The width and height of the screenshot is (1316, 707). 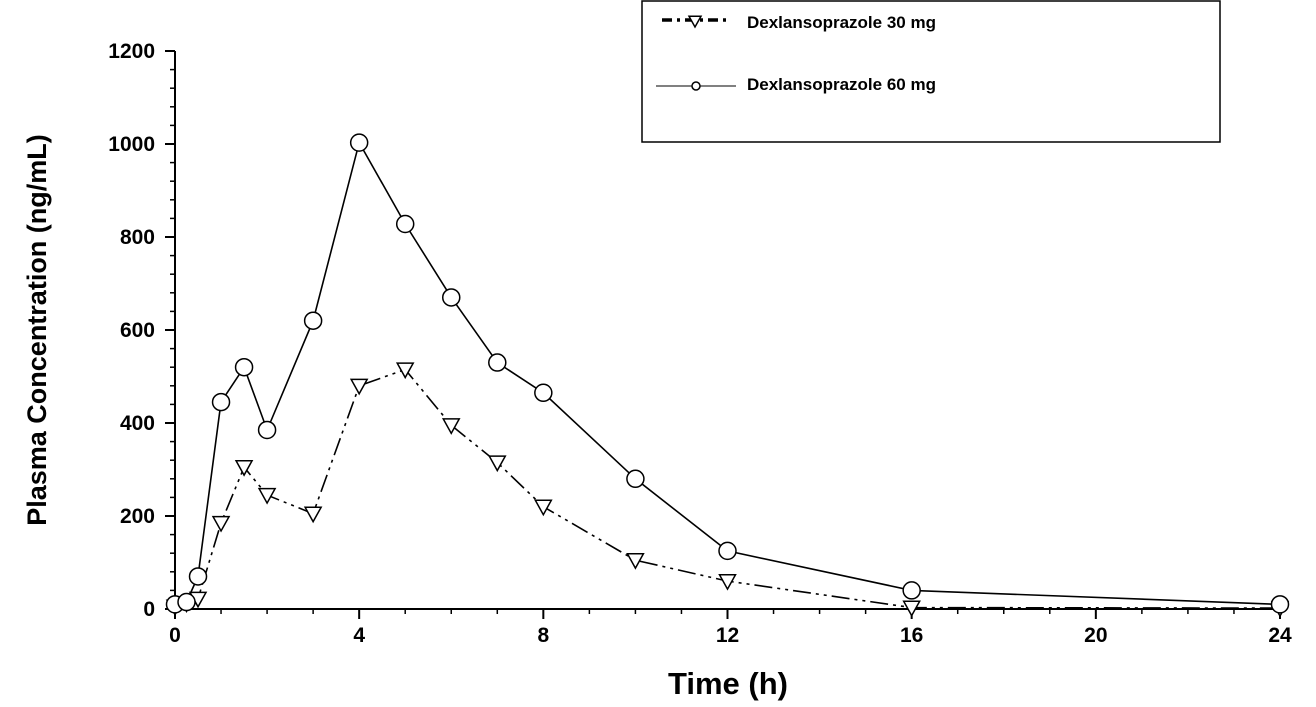 What do you see at coordinates (543, 635) in the screenshot?
I see `x-tick-label: 8` at bounding box center [543, 635].